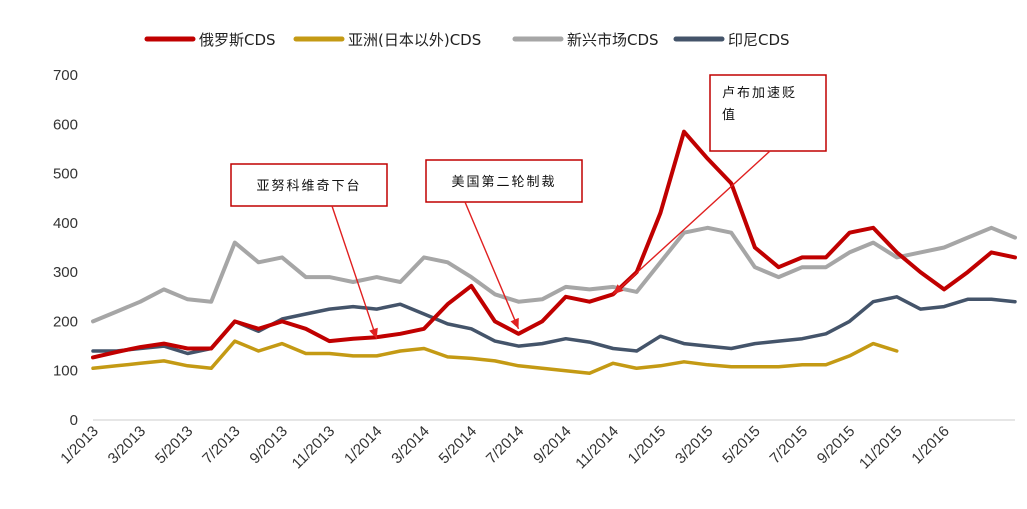 The image size is (1027, 509). Describe the element at coordinates (65, 223) in the screenshot. I see `y-tick-label: 400` at that location.